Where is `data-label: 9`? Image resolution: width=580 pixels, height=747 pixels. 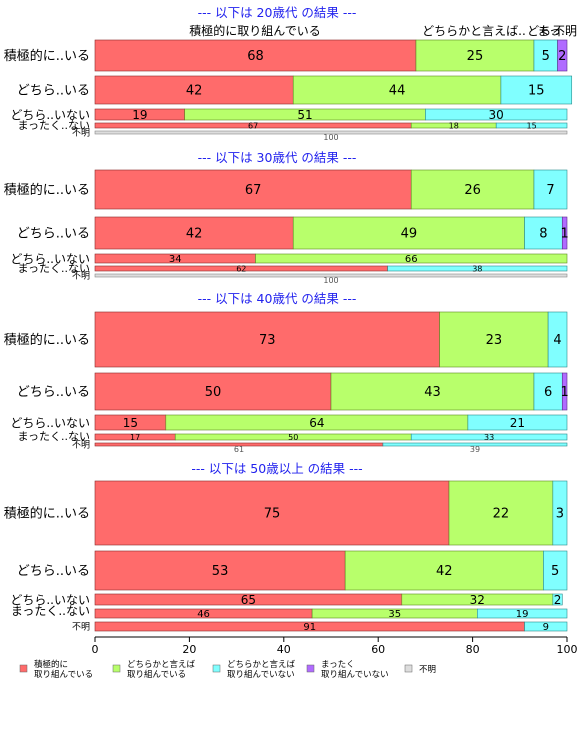
data-label: 9 is located at coordinates (546, 627).